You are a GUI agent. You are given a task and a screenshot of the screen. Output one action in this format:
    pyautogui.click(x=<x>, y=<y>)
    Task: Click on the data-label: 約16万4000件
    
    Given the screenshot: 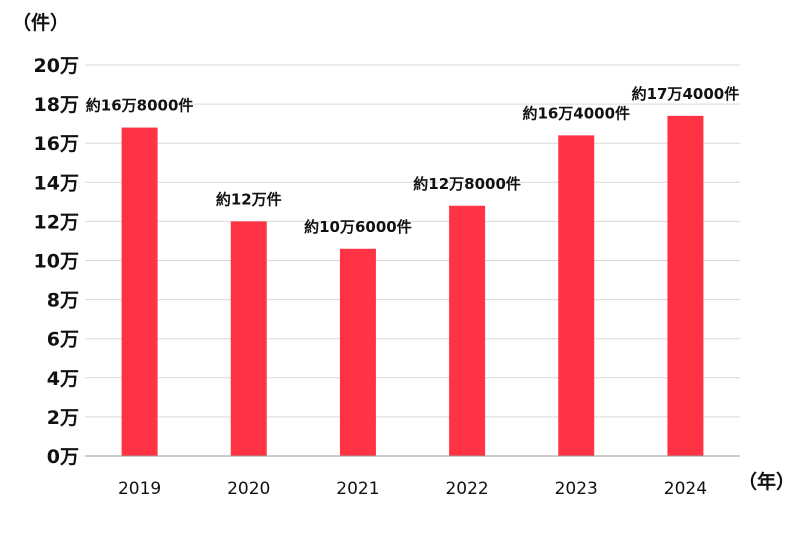 What is the action you would take?
    pyautogui.click(x=576, y=113)
    